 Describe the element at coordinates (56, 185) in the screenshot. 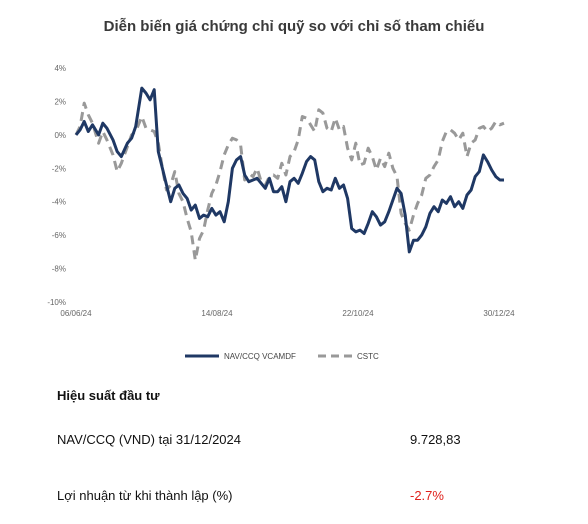

I see `y-axis-ticks: 4% 2% 0% -2% -4% -6% -8% -10%` at that location.